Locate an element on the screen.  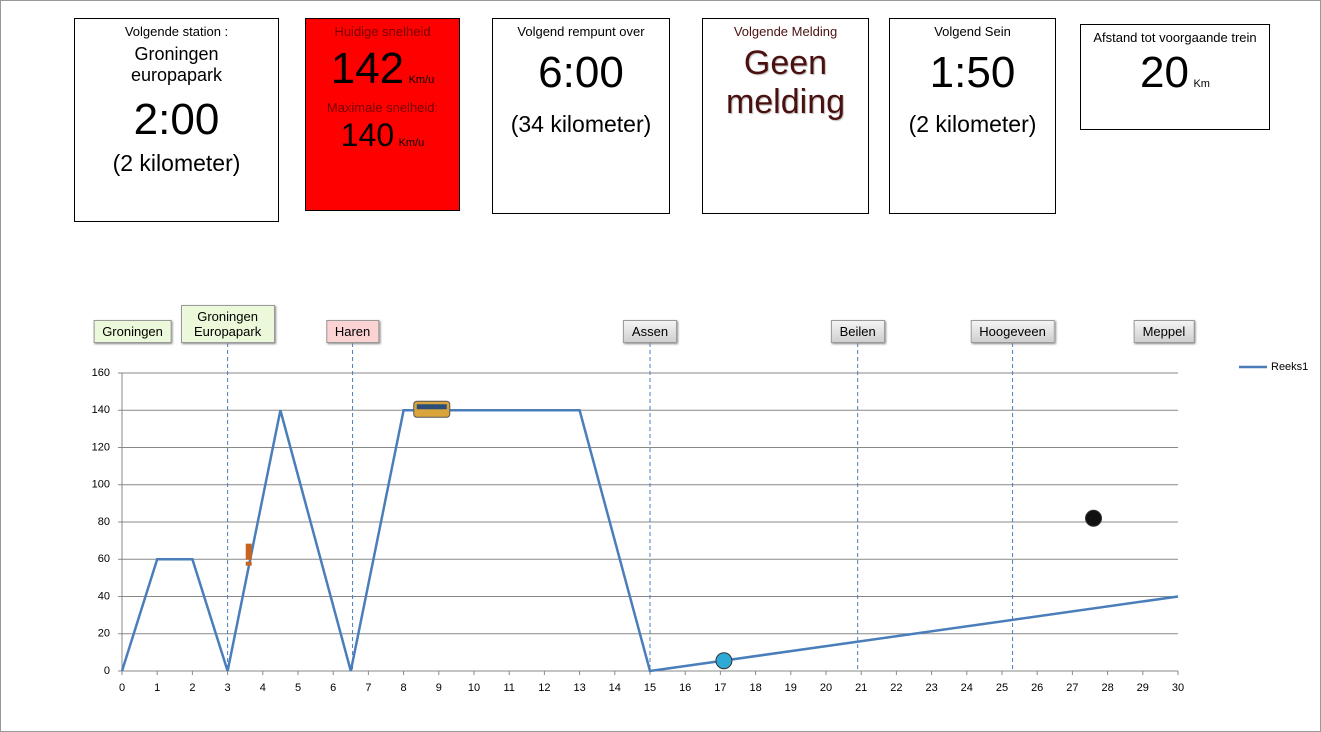
y-tick-label: 40 is located at coordinates (104, 596).